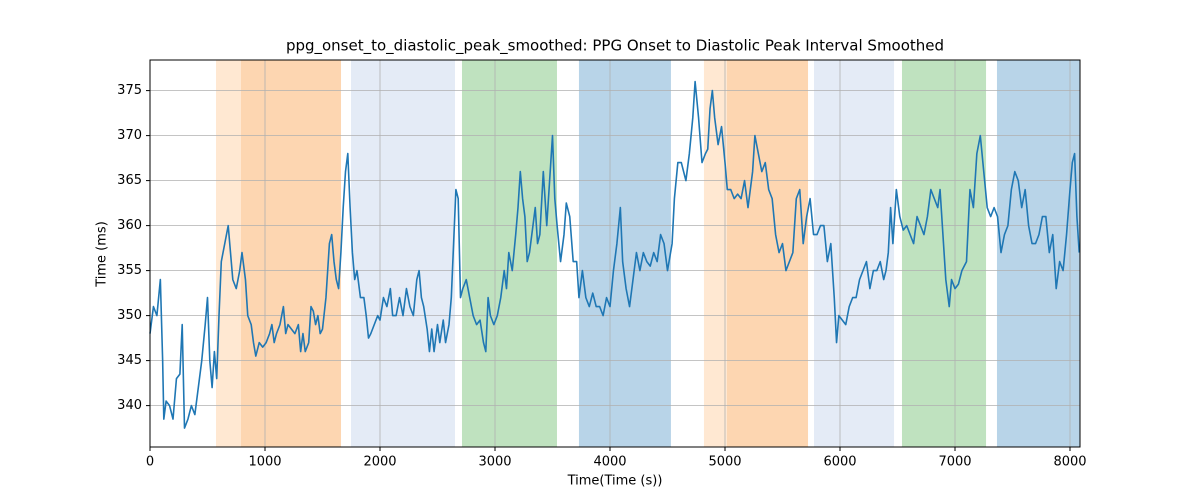 Image resolution: width=1200 pixels, height=500 pixels. What do you see at coordinates (129, 225) in the screenshot?
I see `y-tick-label: 360` at bounding box center [129, 225].